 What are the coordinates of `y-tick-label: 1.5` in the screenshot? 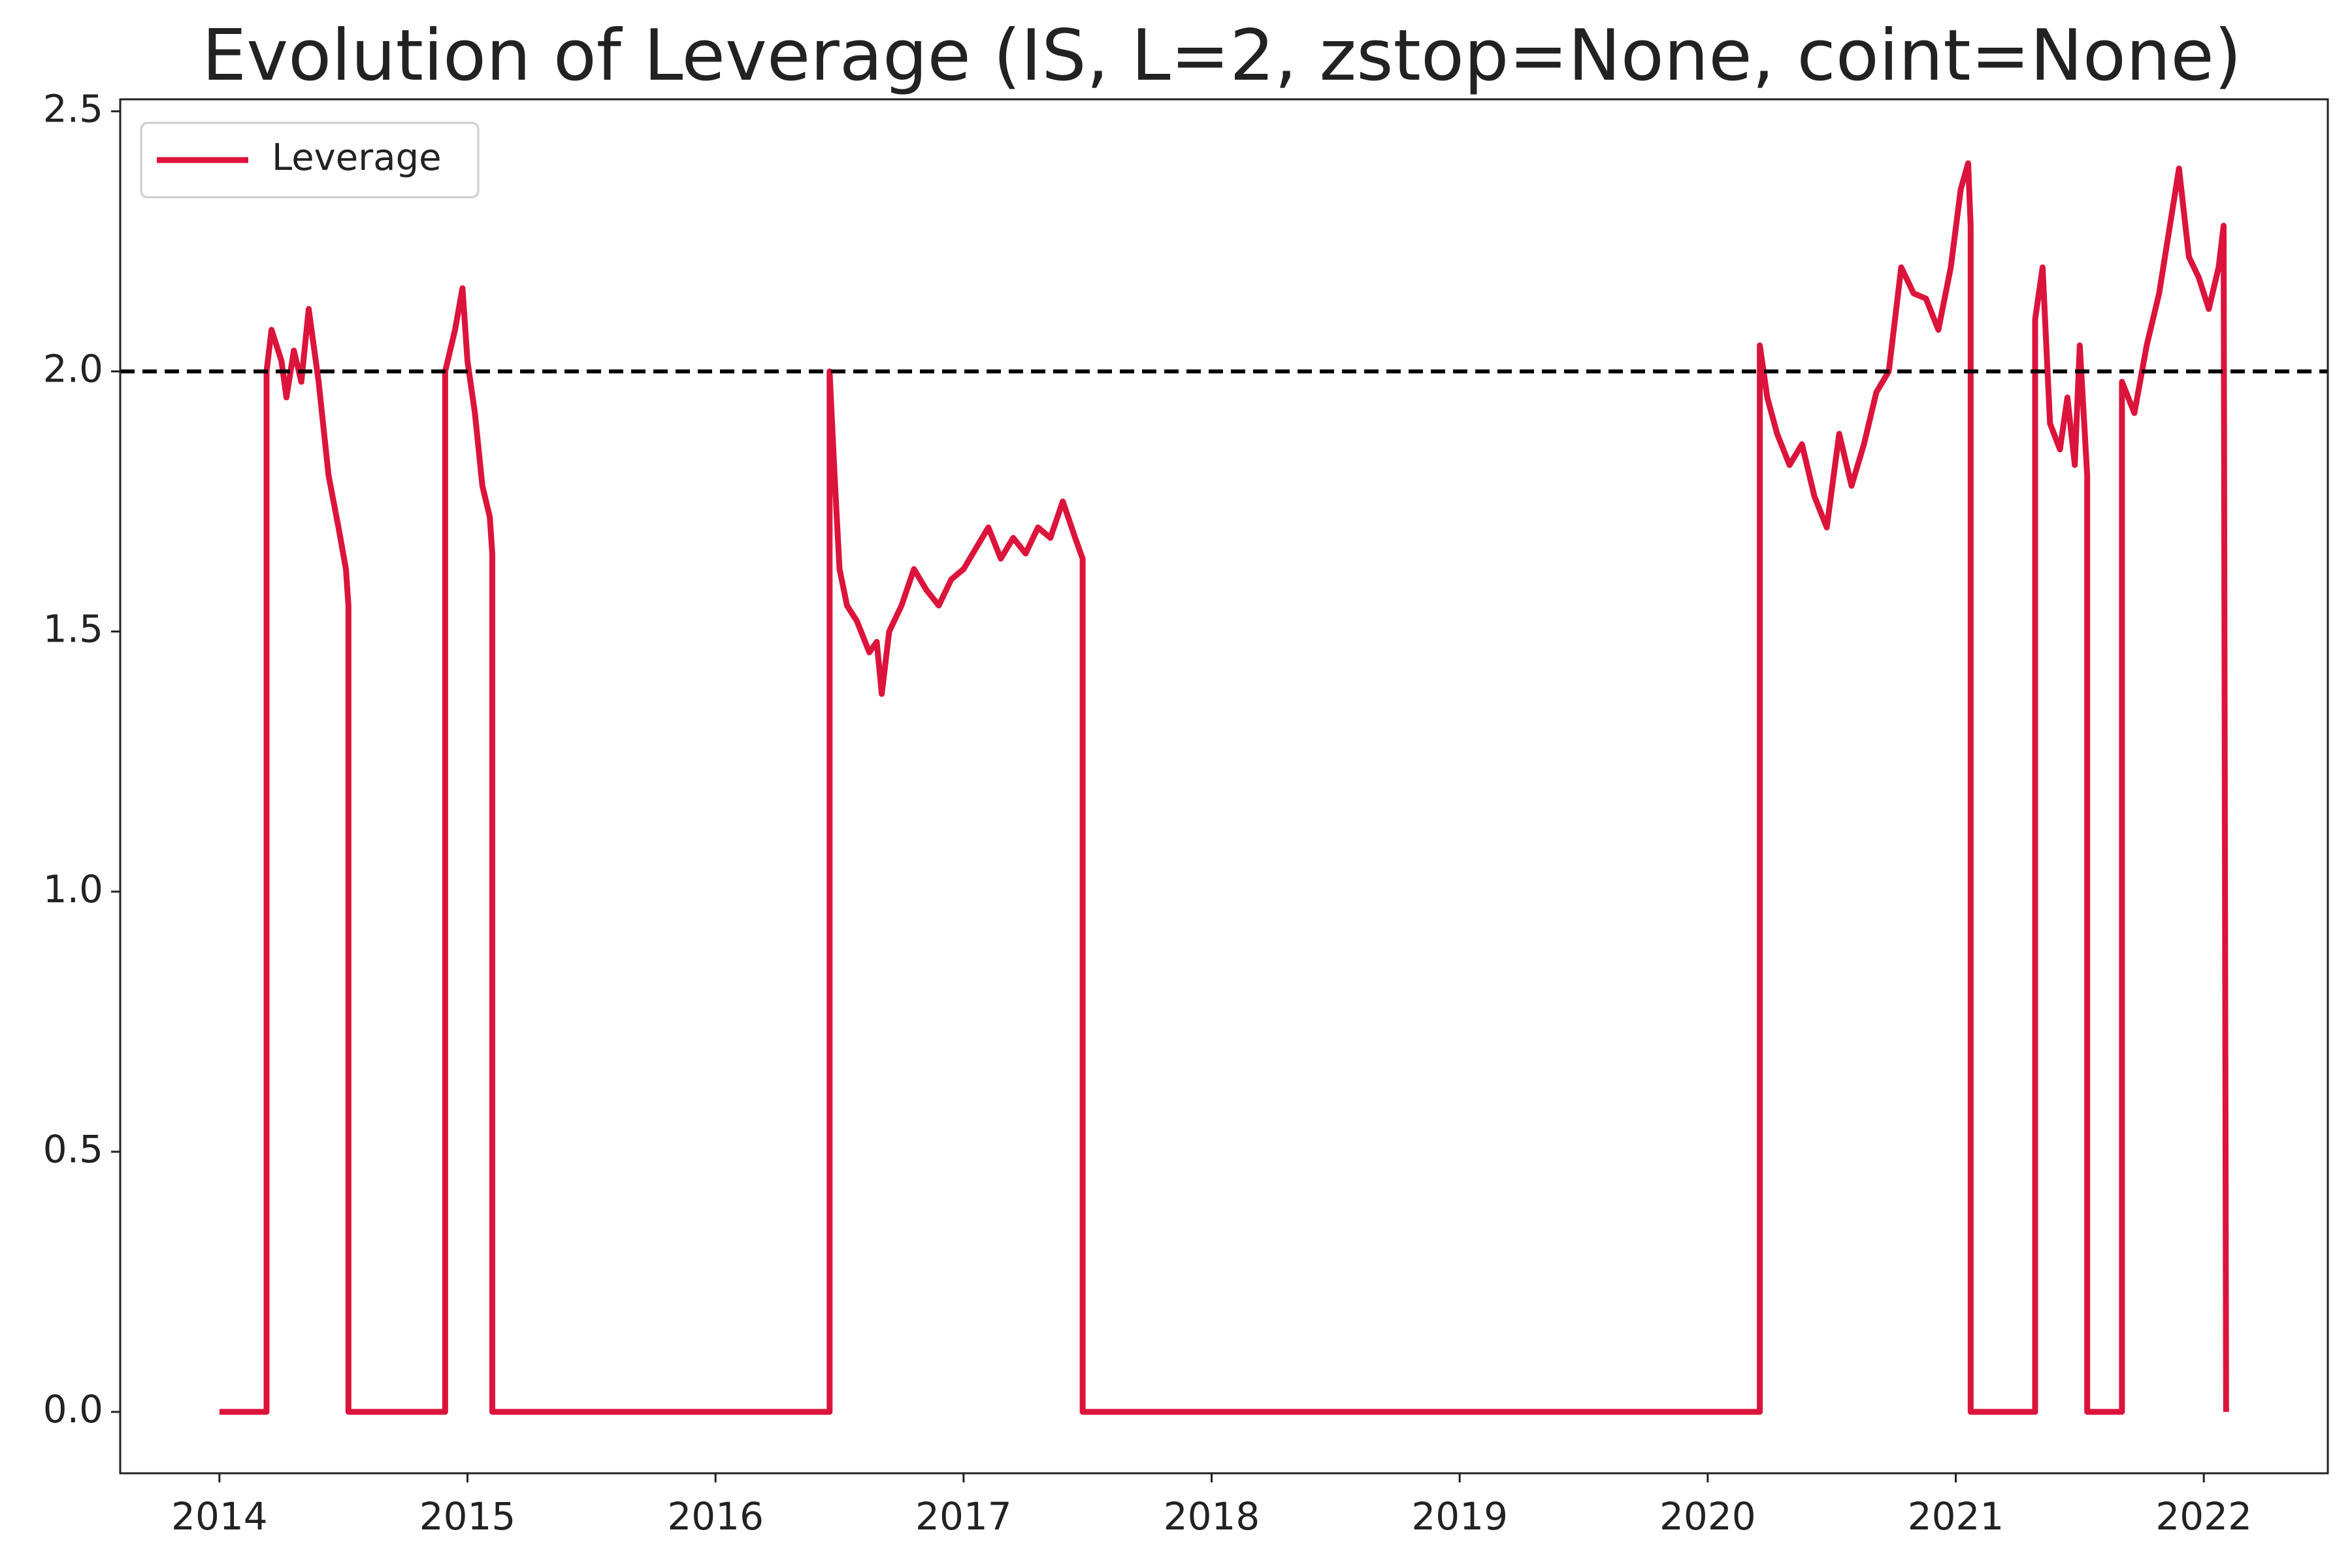 It's located at (73, 629).